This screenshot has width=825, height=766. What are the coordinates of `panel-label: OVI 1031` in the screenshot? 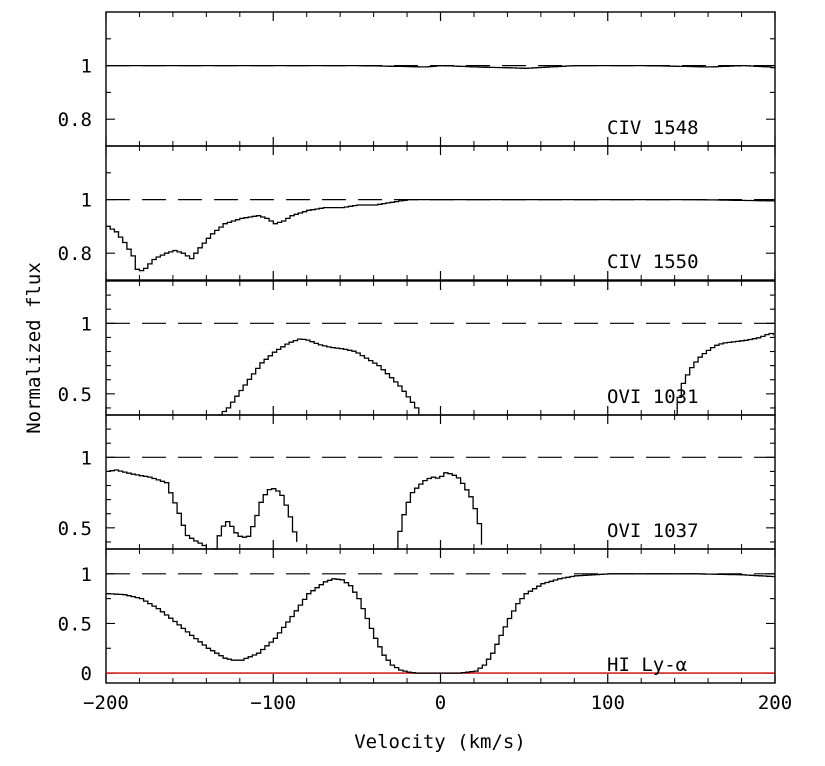 It's located at (653, 397).